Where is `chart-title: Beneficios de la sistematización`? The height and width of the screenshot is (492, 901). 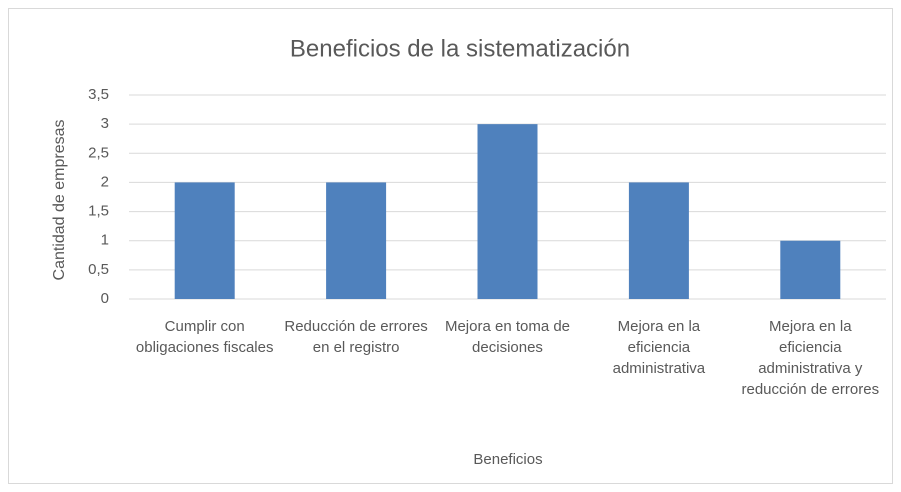 chart-title: Beneficios de la sistematización is located at coordinates (460, 48).